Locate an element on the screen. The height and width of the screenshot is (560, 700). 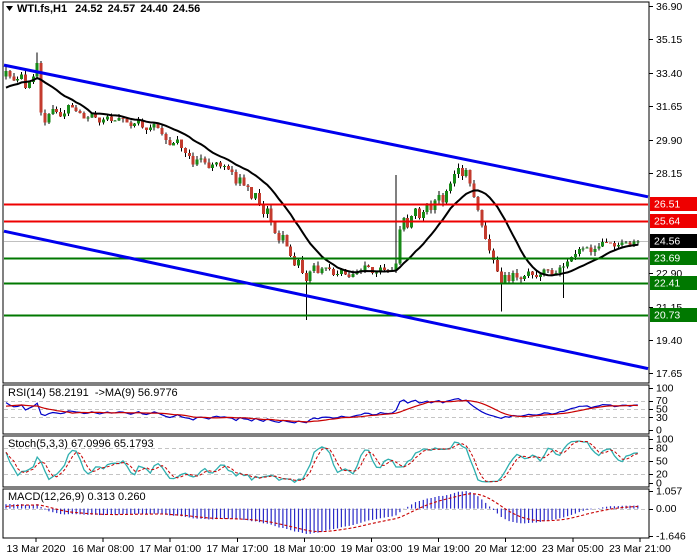
ohlc-low: 24.40 is located at coordinates (154, 9).